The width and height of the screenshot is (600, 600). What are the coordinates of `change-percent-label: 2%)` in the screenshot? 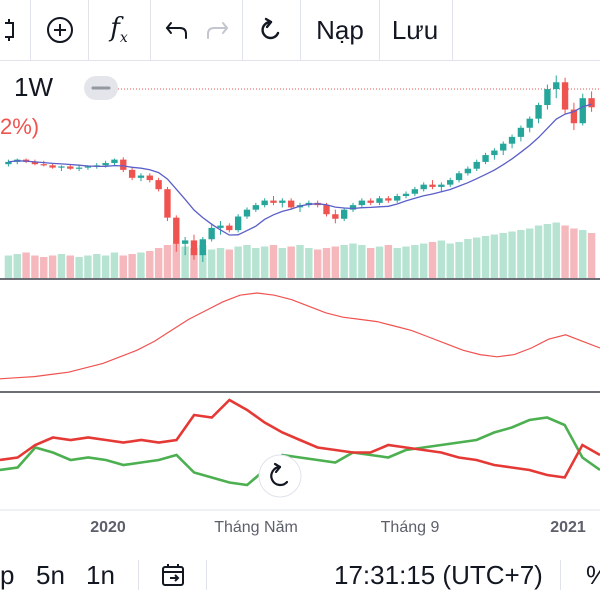 It's located at (19, 126).